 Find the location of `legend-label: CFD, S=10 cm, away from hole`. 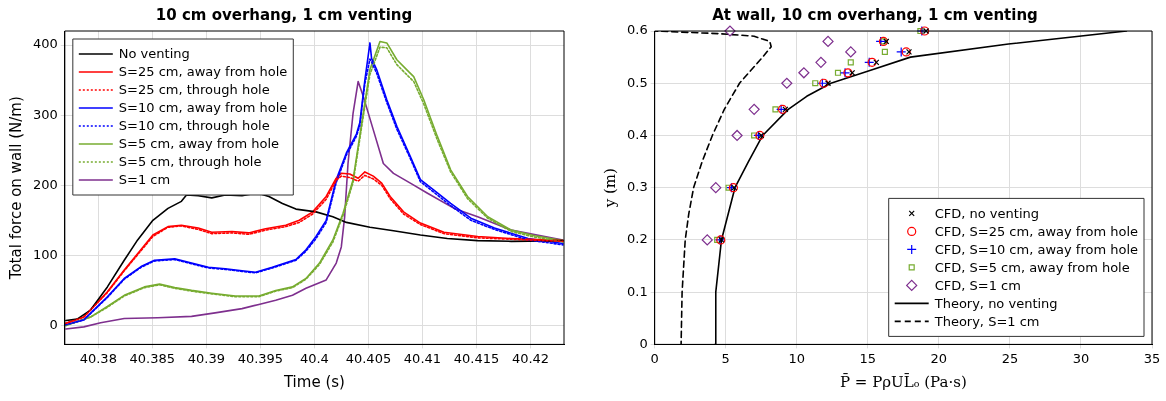

legend-label: CFD, S=10 cm, away from hole is located at coordinates (1036, 249).